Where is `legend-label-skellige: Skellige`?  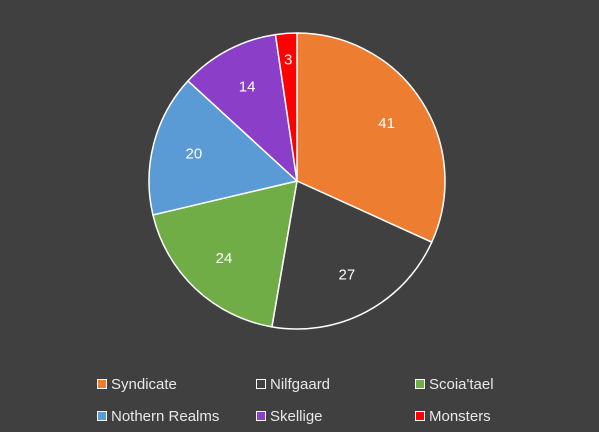
legend-label-skellige: Skellige is located at coordinates (296, 416).